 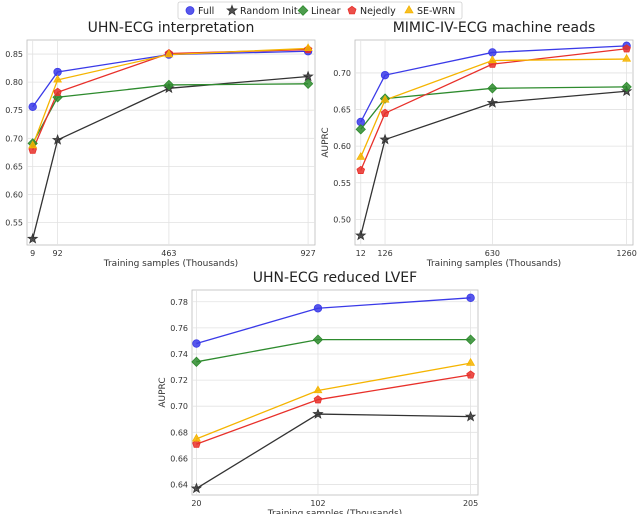 I want to click on y-tick-label: 0.68, so click(x=179, y=432).